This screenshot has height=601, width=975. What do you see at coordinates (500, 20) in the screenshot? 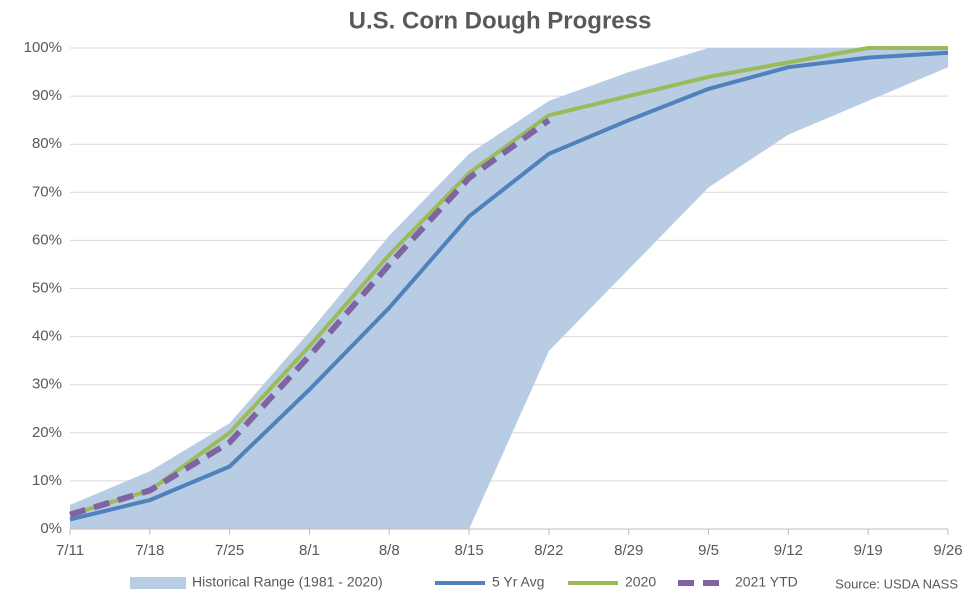
I see `chart-title: U.S. Corn Dough Progress` at bounding box center [500, 20].